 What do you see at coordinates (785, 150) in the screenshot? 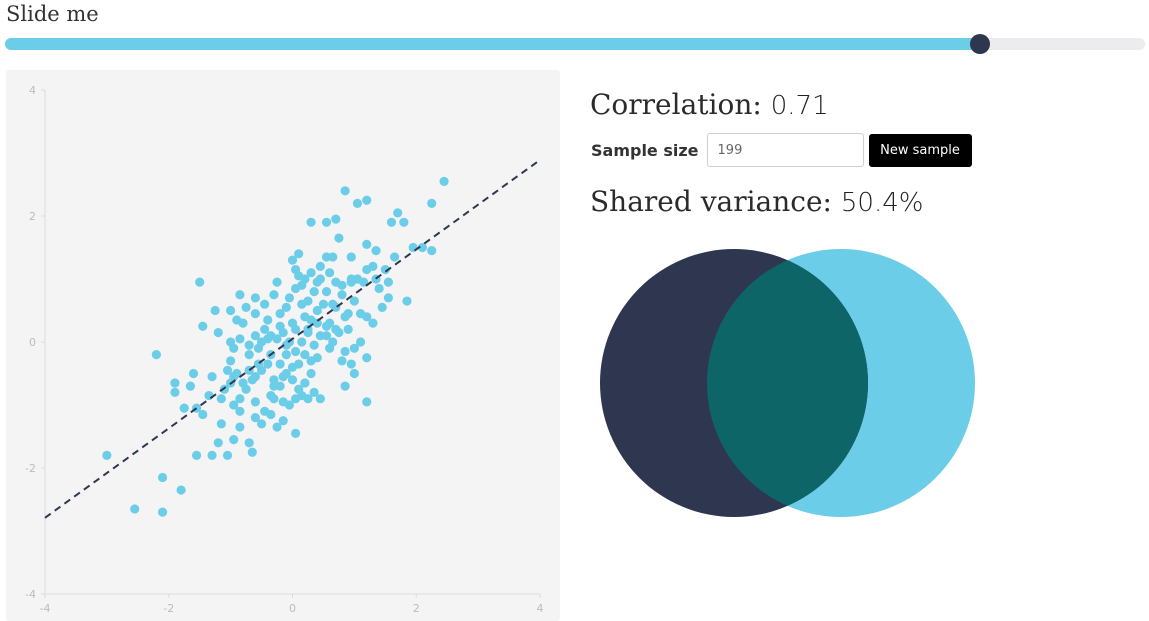
I see `sample-size-input` at bounding box center [785, 150].